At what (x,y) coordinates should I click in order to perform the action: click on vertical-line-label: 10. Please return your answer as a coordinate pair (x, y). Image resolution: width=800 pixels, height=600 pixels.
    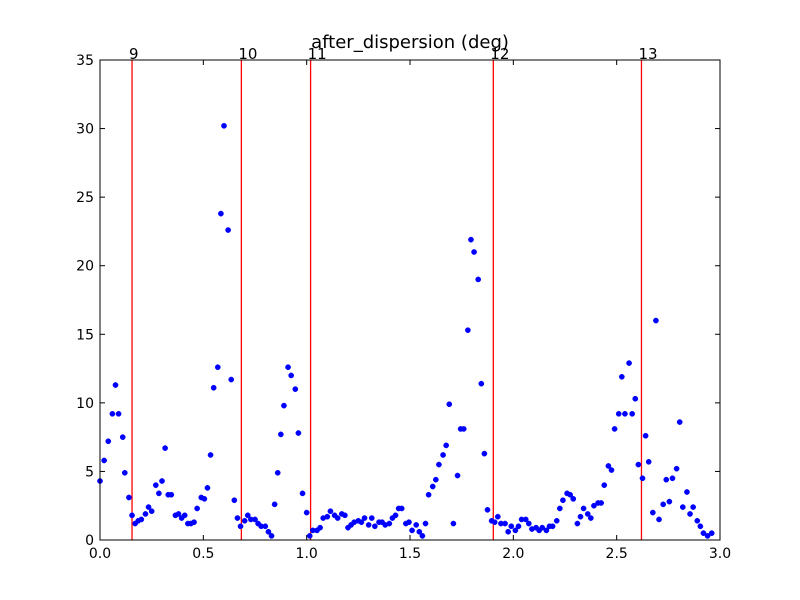
    Looking at the image, I should click on (247, 54).